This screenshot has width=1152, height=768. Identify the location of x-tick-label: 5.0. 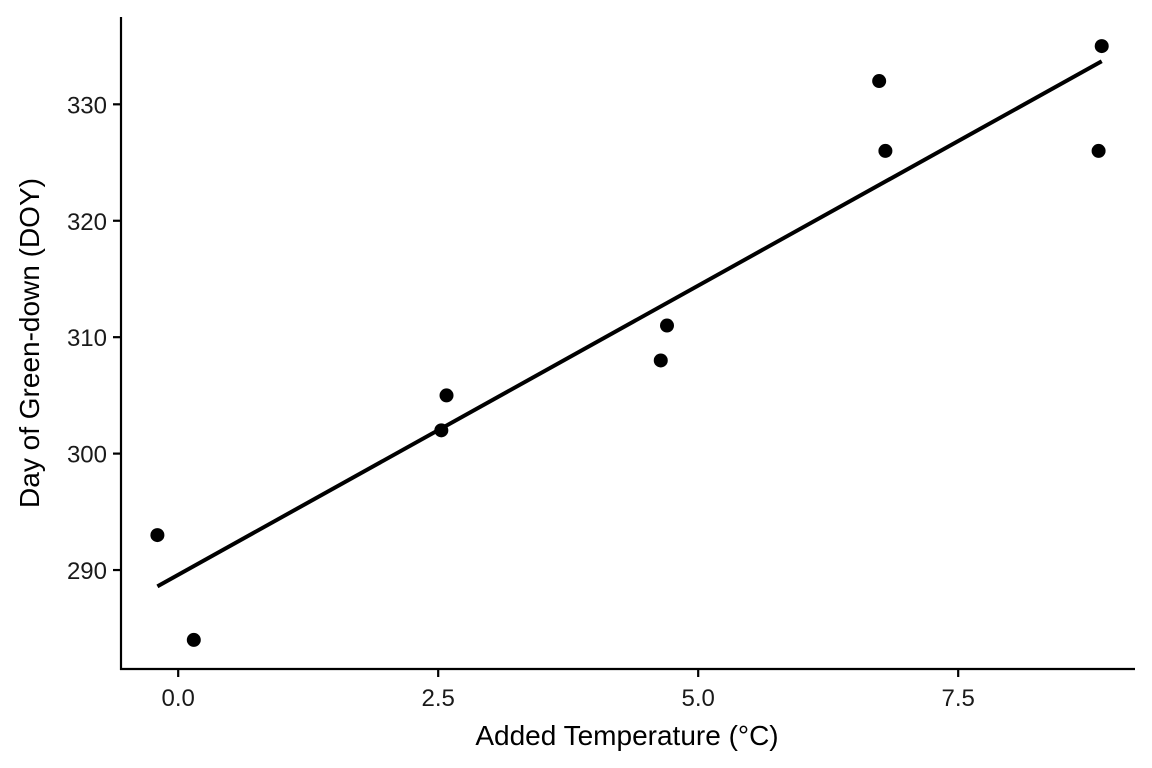
(698, 698).